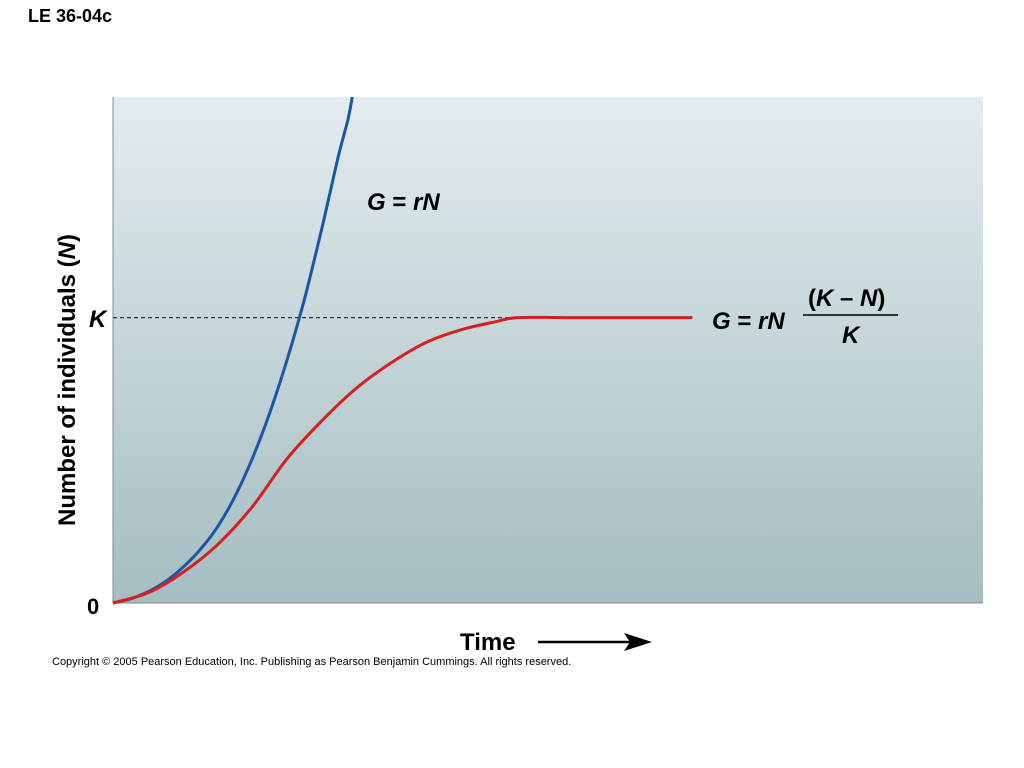 The image size is (1024, 768). Describe the element at coordinates (805, 317) in the screenshot. I see `logistic-equation: G = rN (K – N) K` at that location.